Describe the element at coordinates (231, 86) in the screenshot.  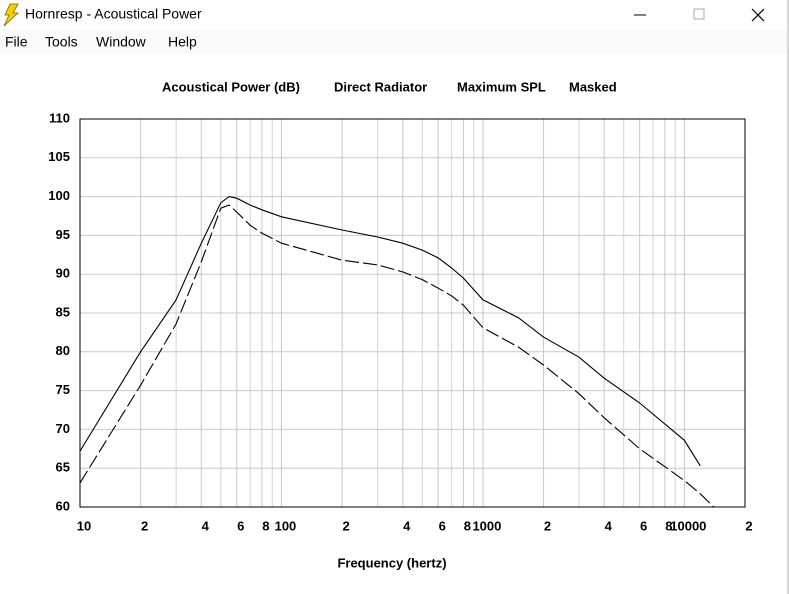
I see `chart-title: Acoustical Power (dB)` at that location.